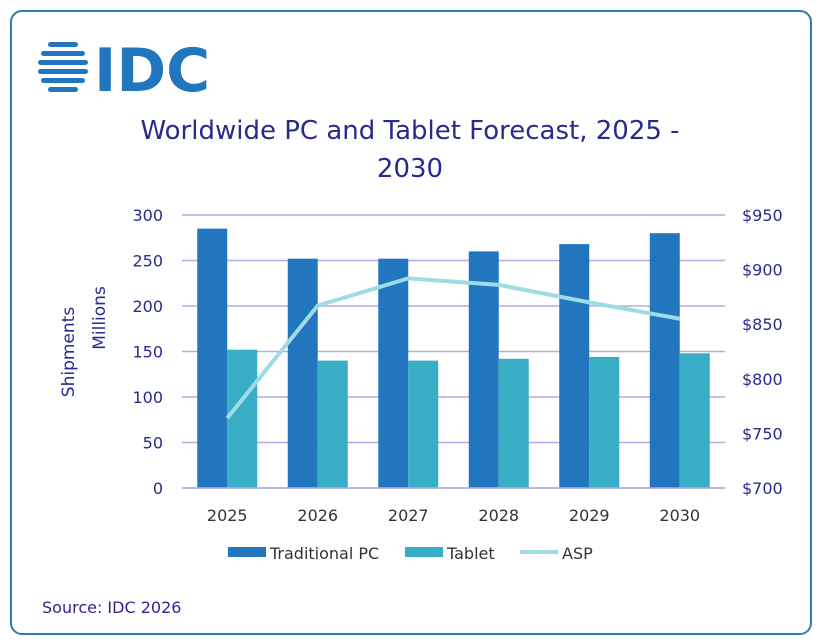 The width and height of the screenshot is (820, 643). Describe the element at coordinates (151, 66) in the screenshot. I see `logo-text: IDC` at that location.